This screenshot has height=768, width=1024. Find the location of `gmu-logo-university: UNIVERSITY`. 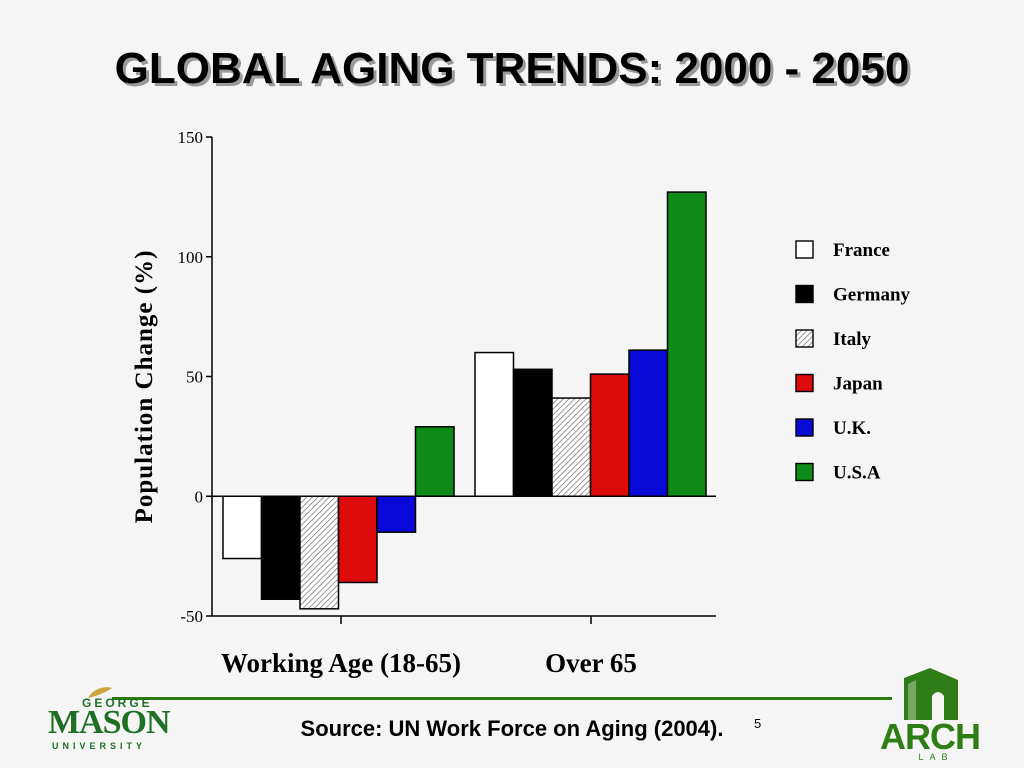

gmu-logo-university: UNIVERSITY is located at coordinates (99, 746).